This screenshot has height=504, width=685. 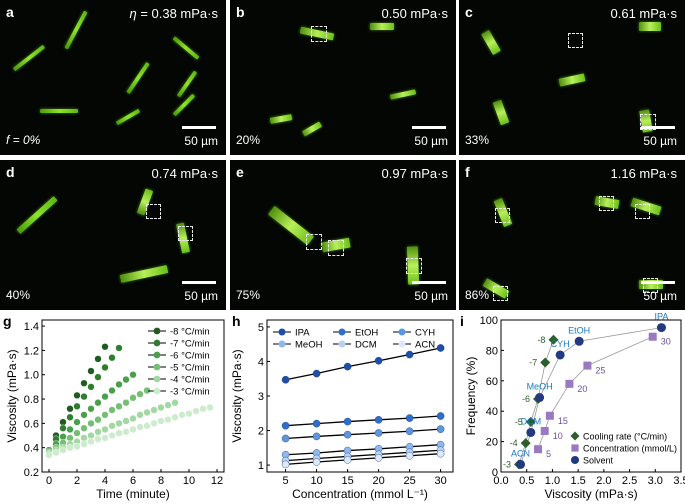 What do you see at coordinates (643, 13) in the screenshot?
I see `viscosity-label: 0.61 mPa·s` at bounding box center [643, 13].